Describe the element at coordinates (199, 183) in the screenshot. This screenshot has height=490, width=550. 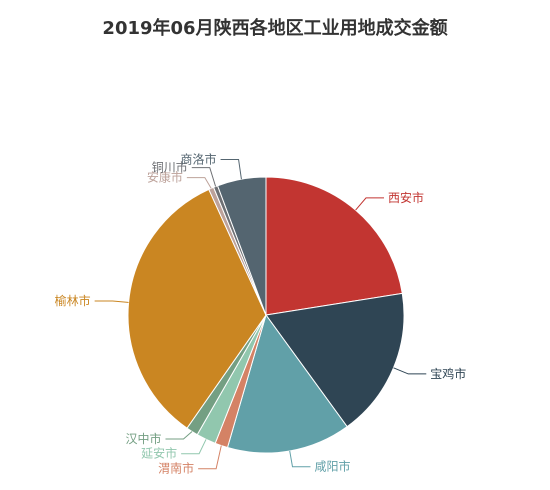
I see `slice-7-leader` at that location.